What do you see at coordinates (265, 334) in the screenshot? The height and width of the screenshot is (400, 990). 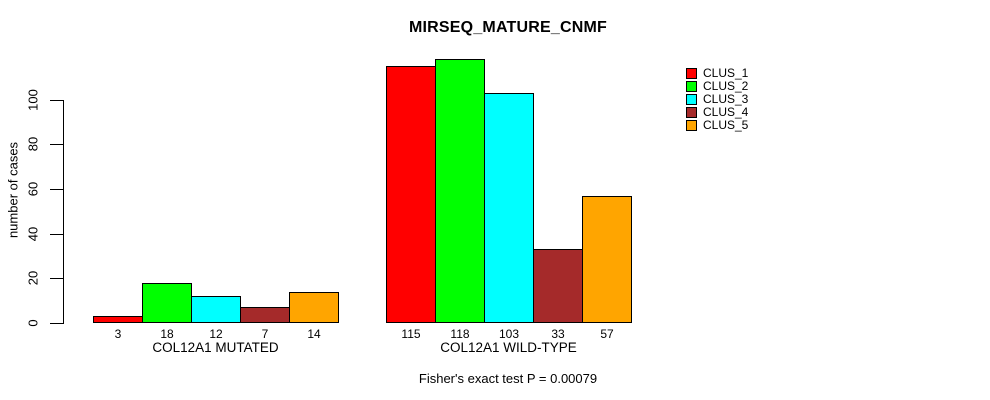 I see `bar-value-label: 7` at bounding box center [265, 334].